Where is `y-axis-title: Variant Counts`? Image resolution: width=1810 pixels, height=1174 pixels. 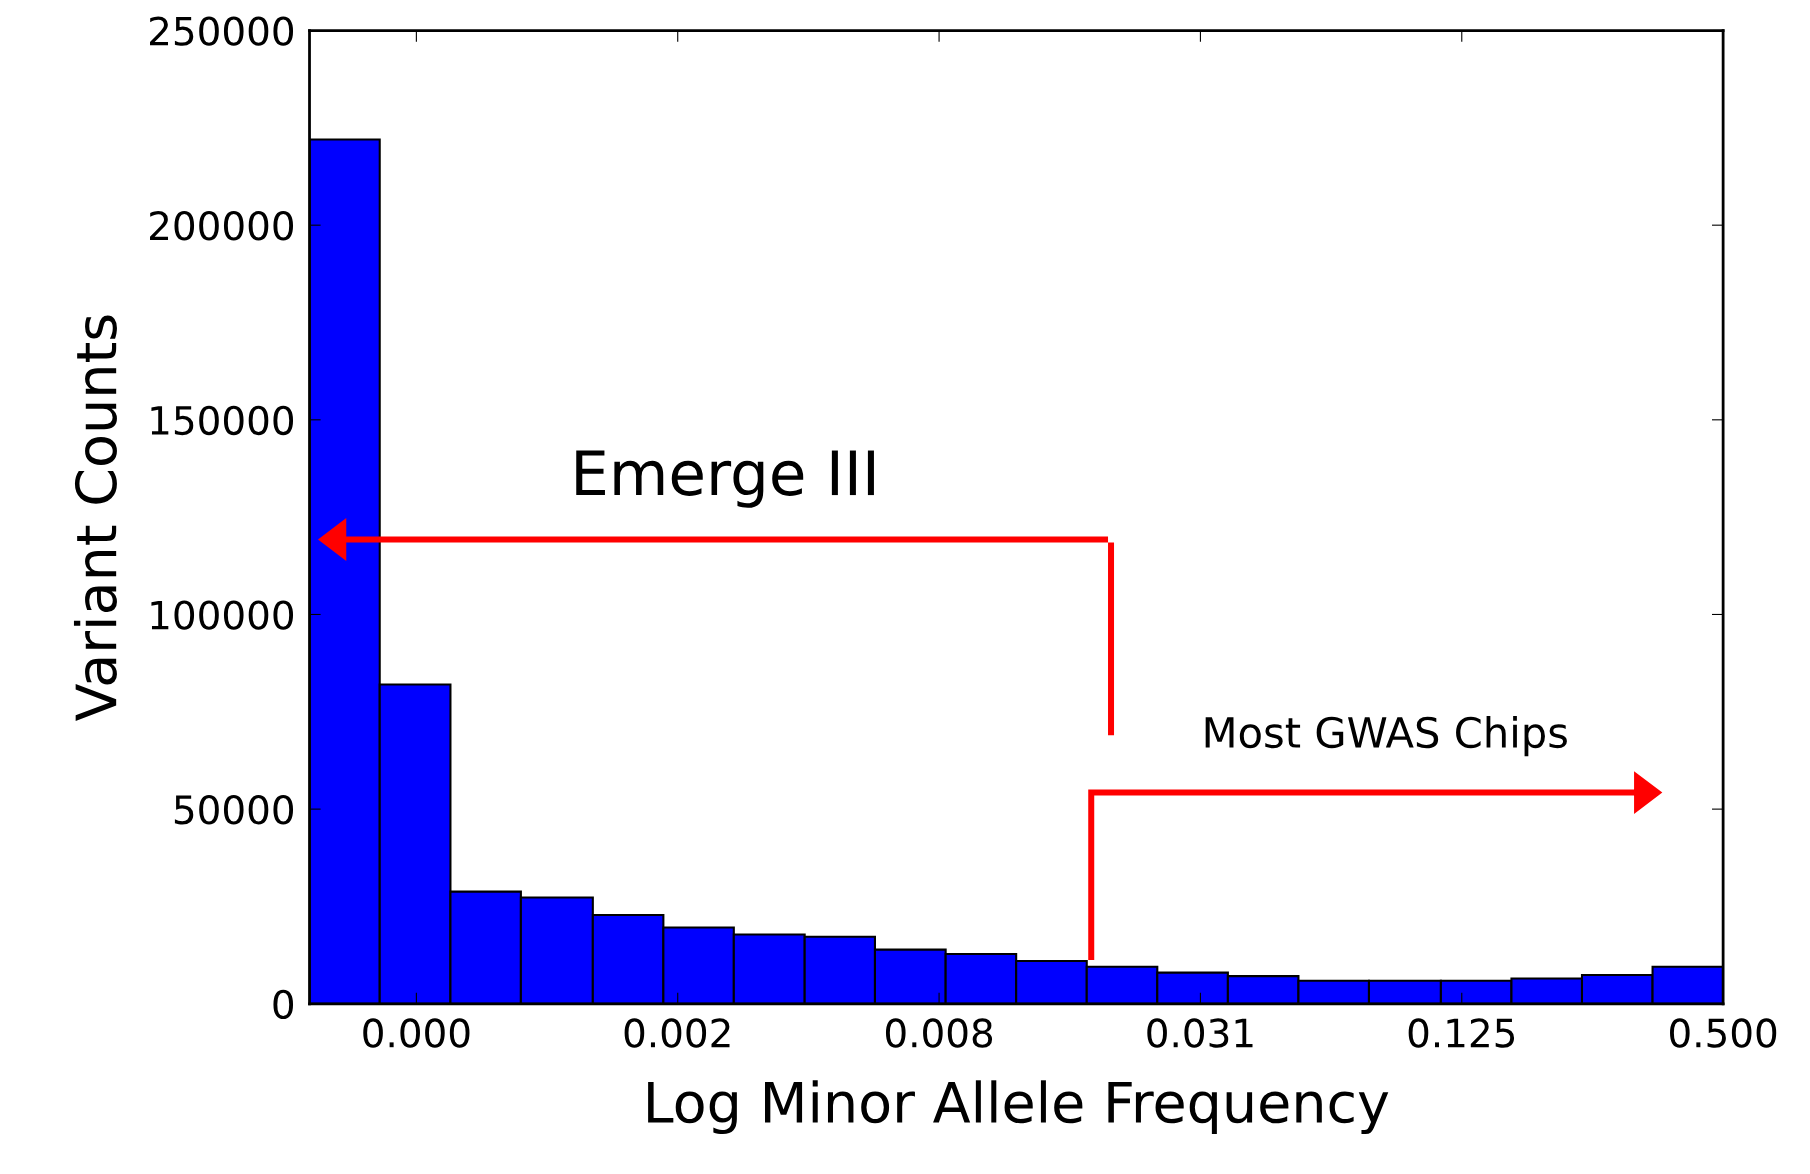 y-axis-title: Variant Counts is located at coordinates (95, 518).